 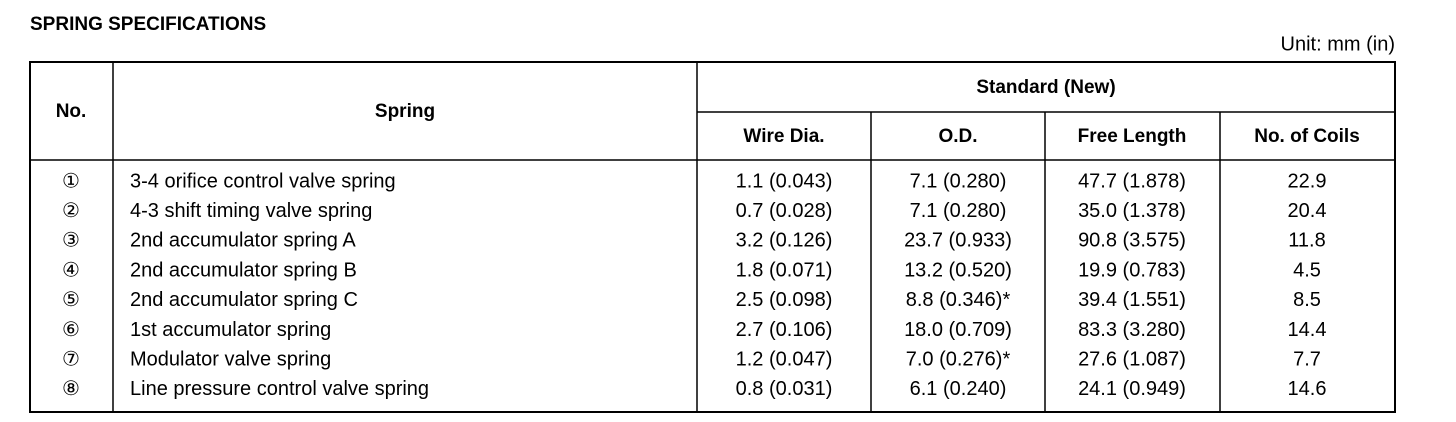 I want to click on cell: 7.0 (0.276)*, so click(x=958, y=359).